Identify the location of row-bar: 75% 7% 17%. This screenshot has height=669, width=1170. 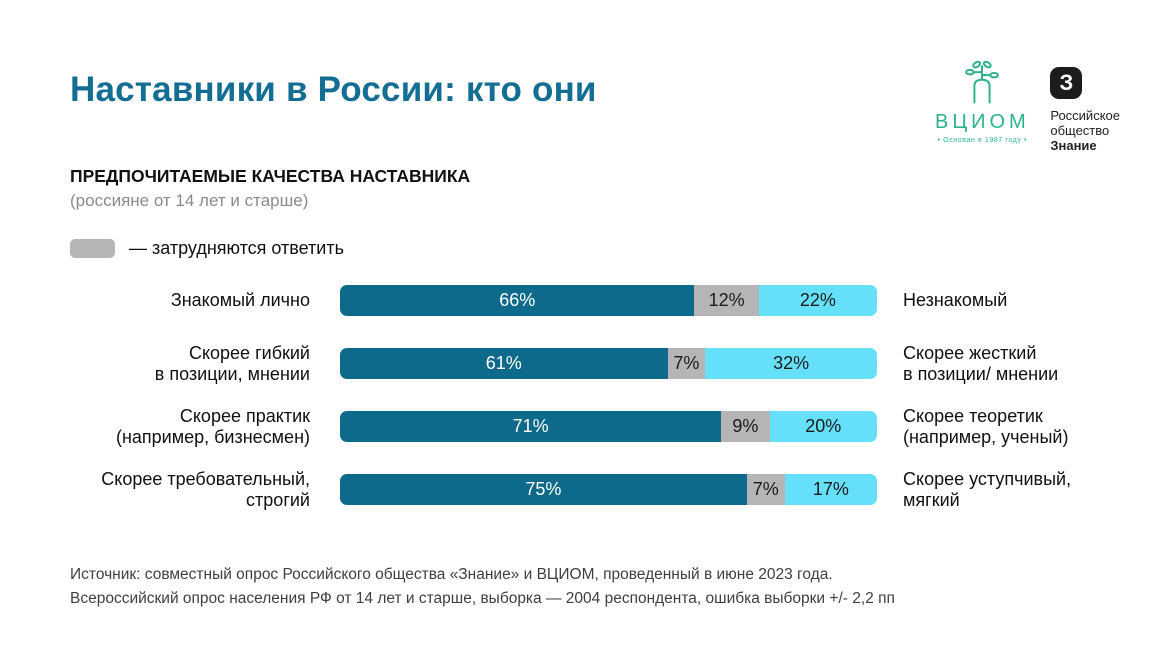
(608, 489).